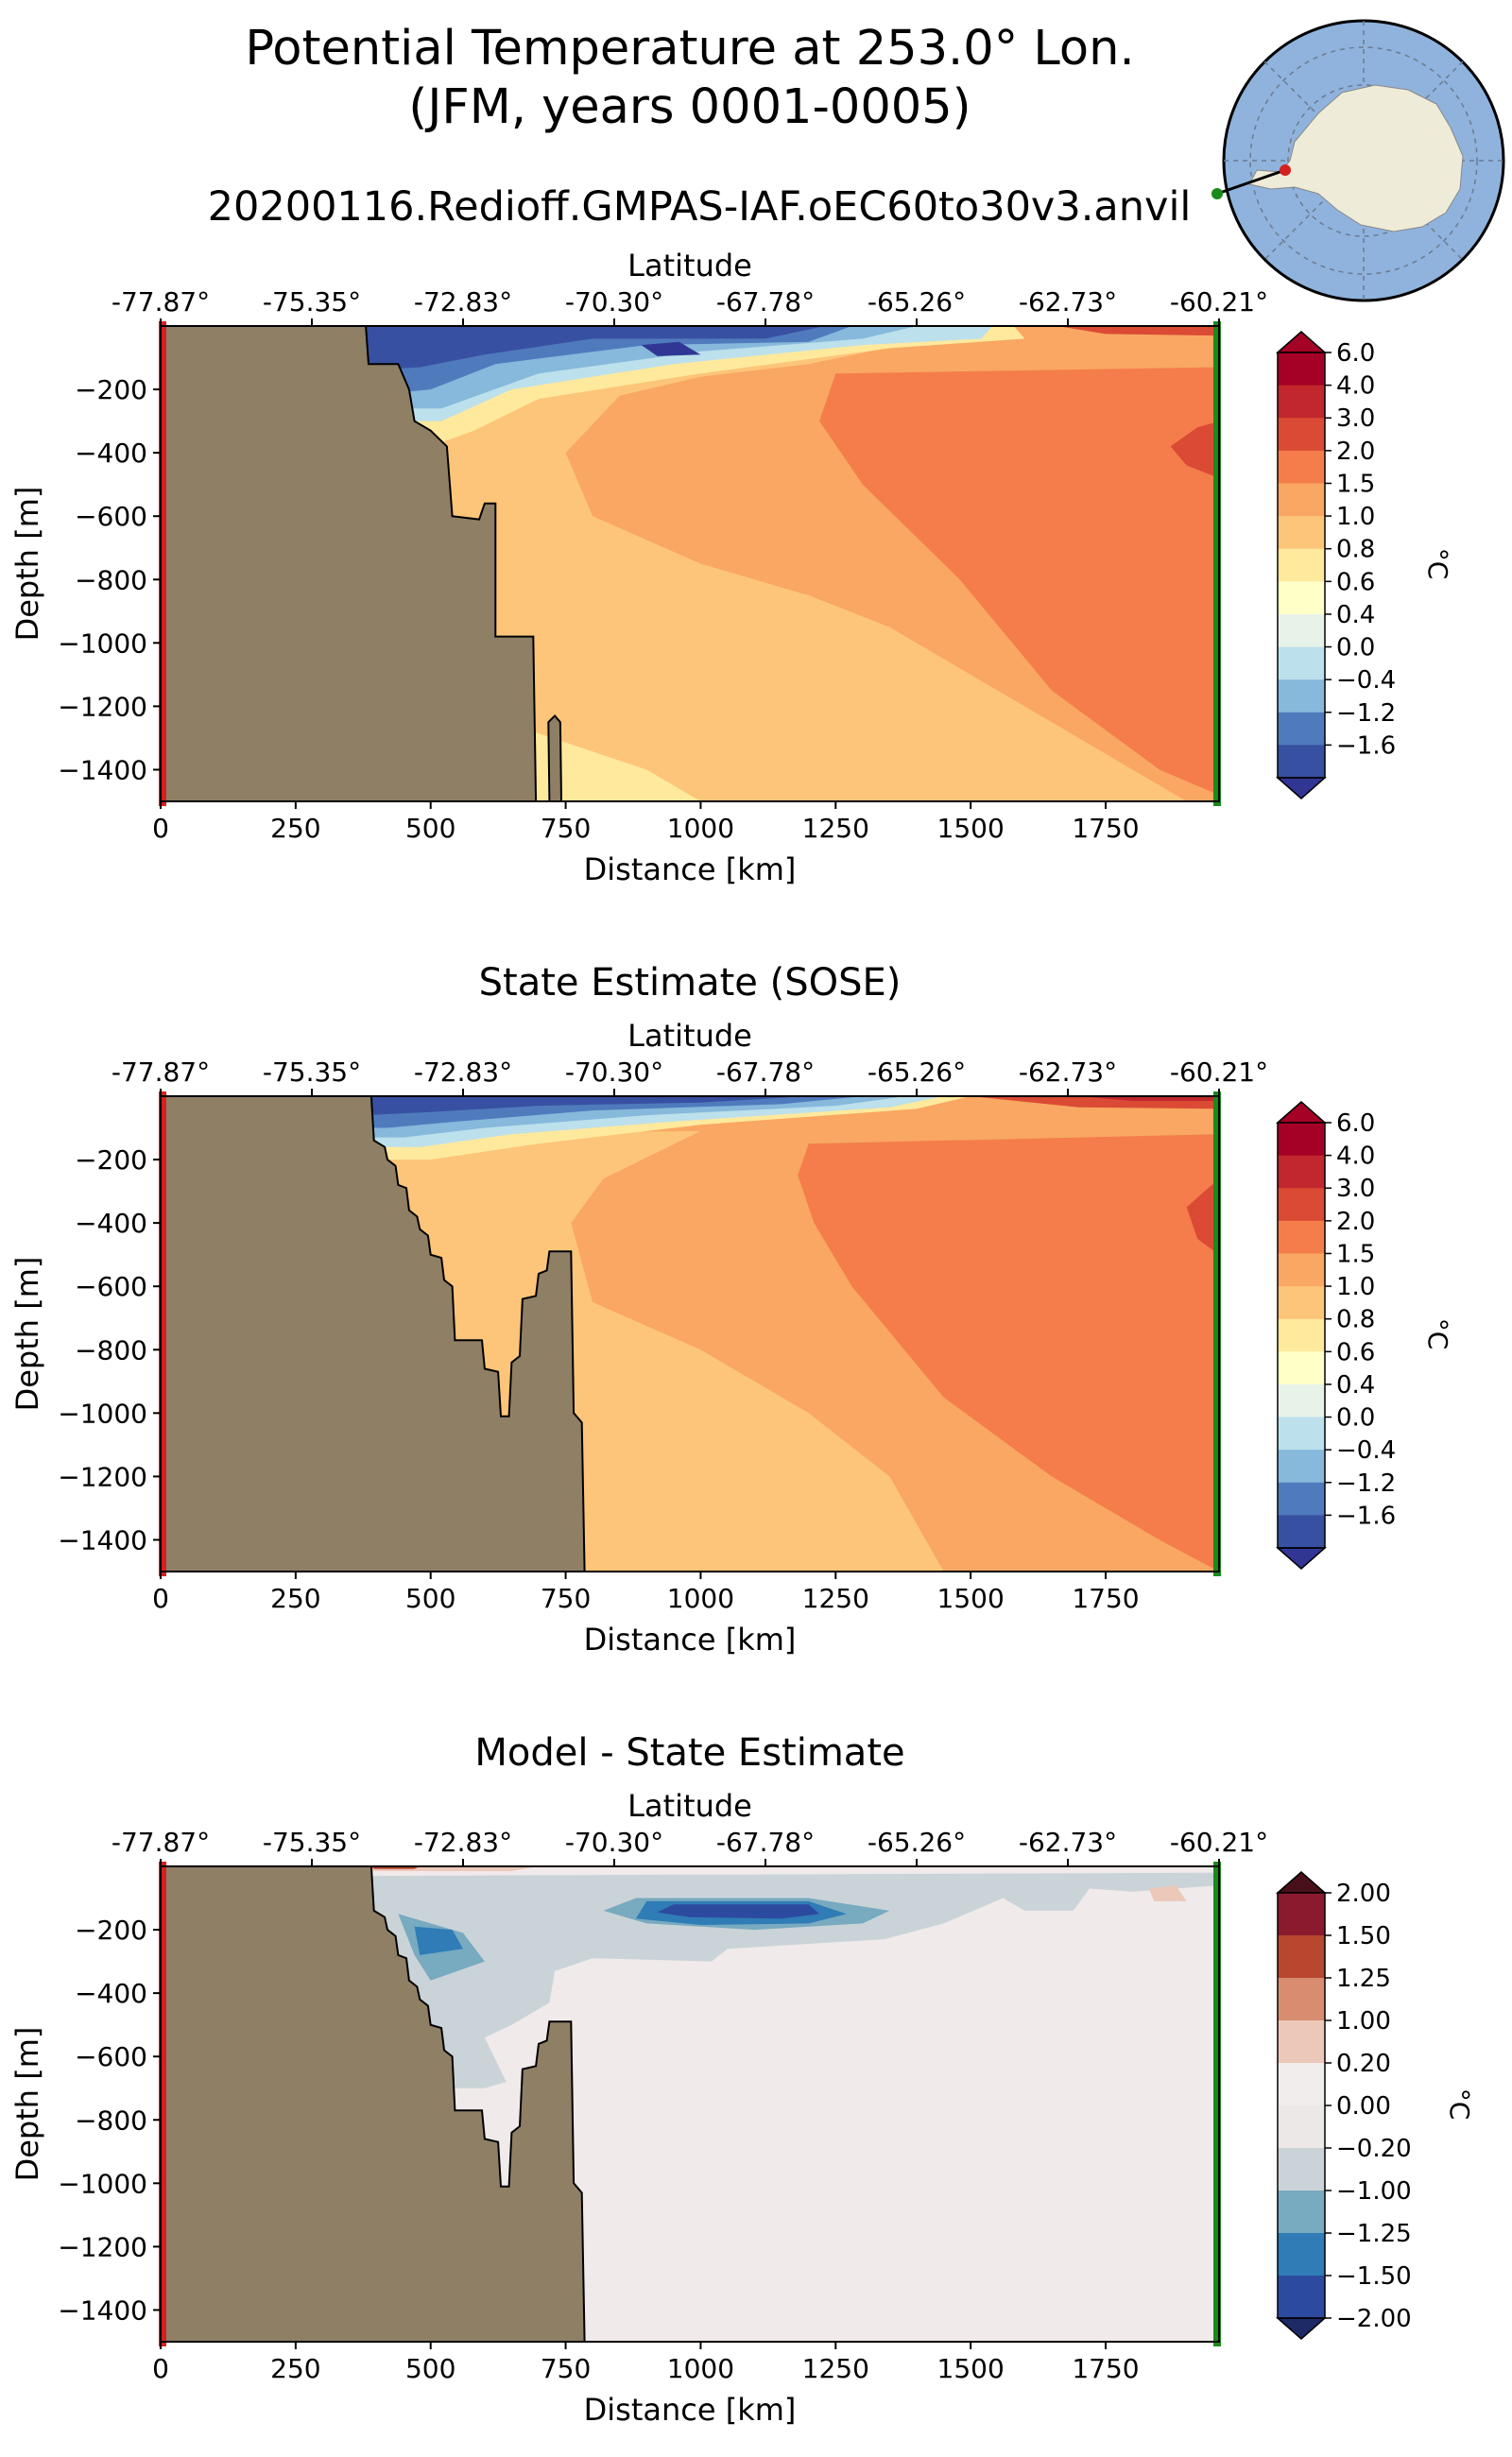  What do you see at coordinates (102, 643) in the screenshot?
I see `y-tick-label: −1000` at bounding box center [102, 643].